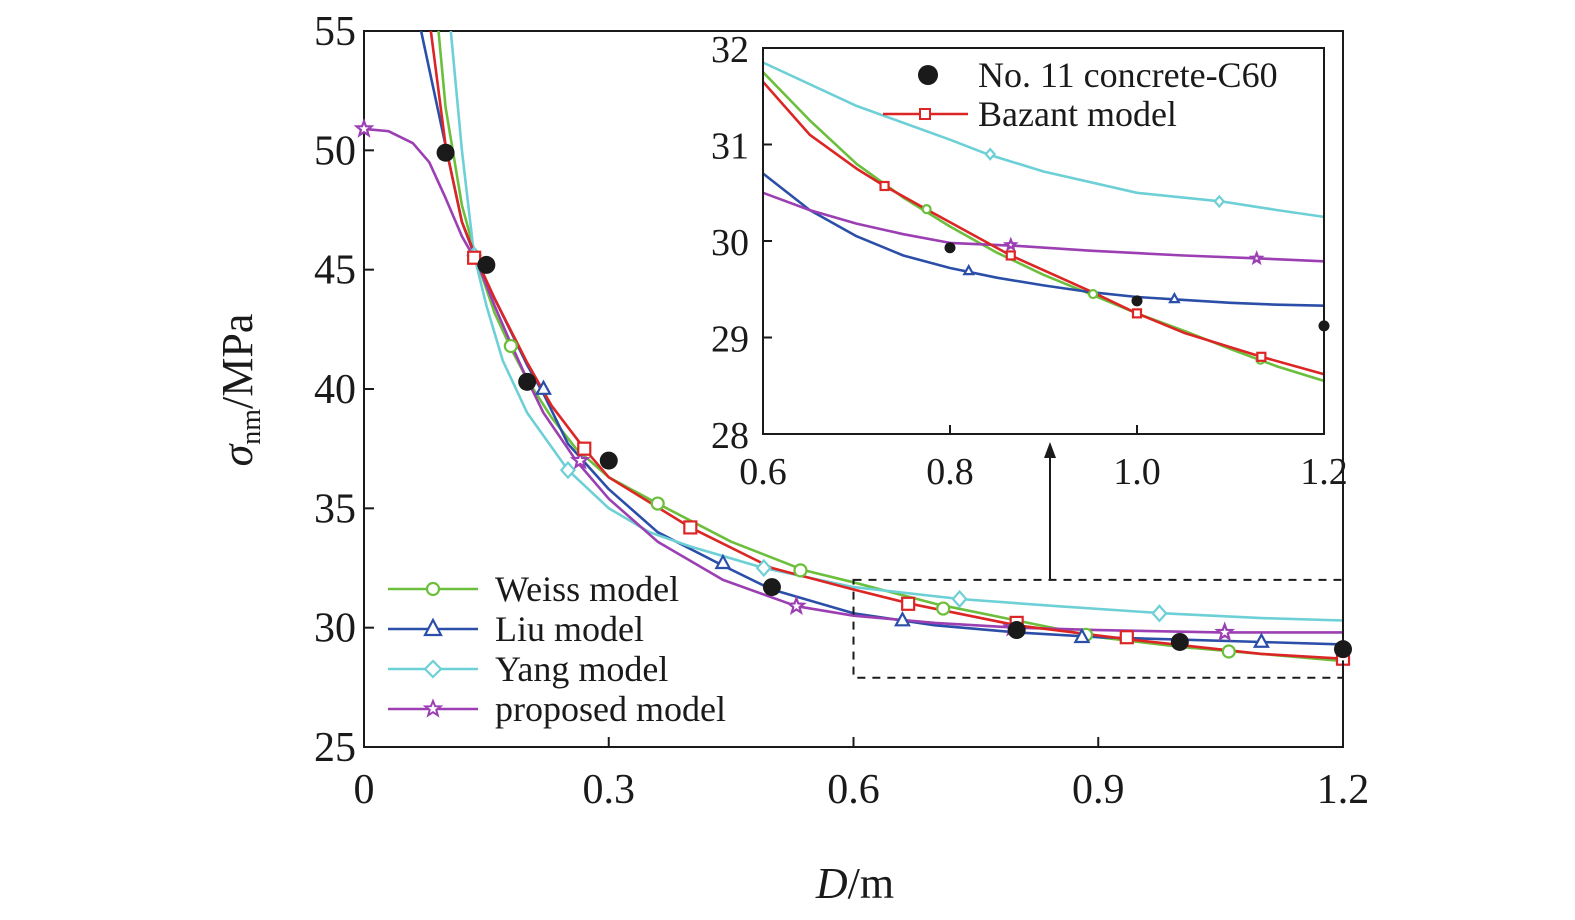 This screenshot has width=1575, height=920. What do you see at coordinates (730, 340) in the screenshot?
I see `inset-y-tick-label: 29` at bounding box center [730, 340].